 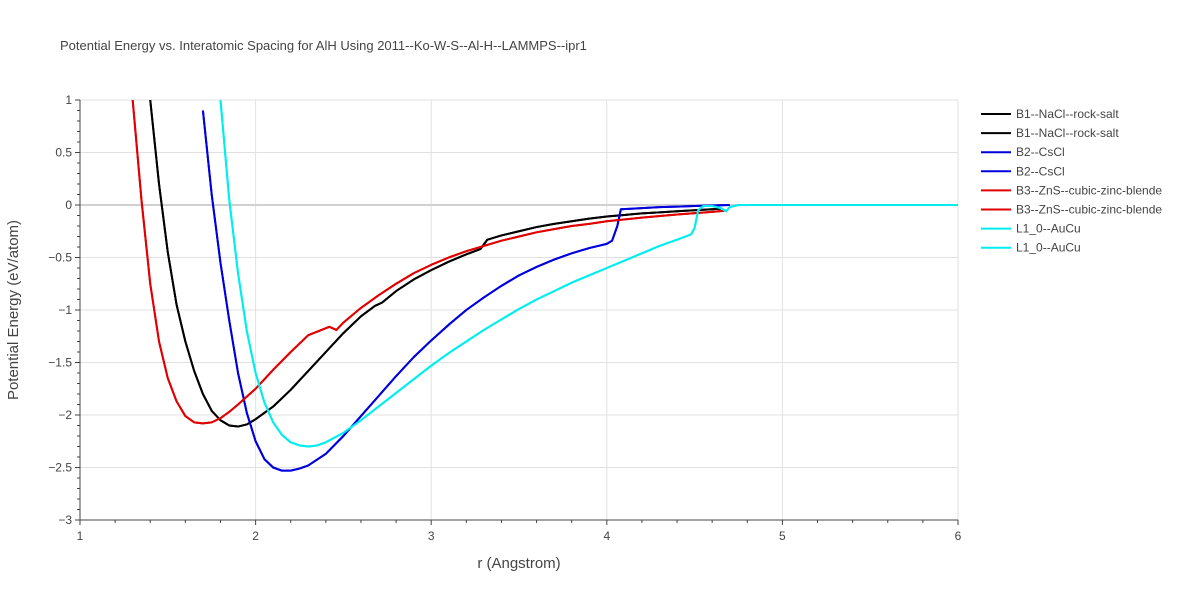 What do you see at coordinates (65, 310) in the screenshot?
I see `y-tick-label: −1` at bounding box center [65, 310].